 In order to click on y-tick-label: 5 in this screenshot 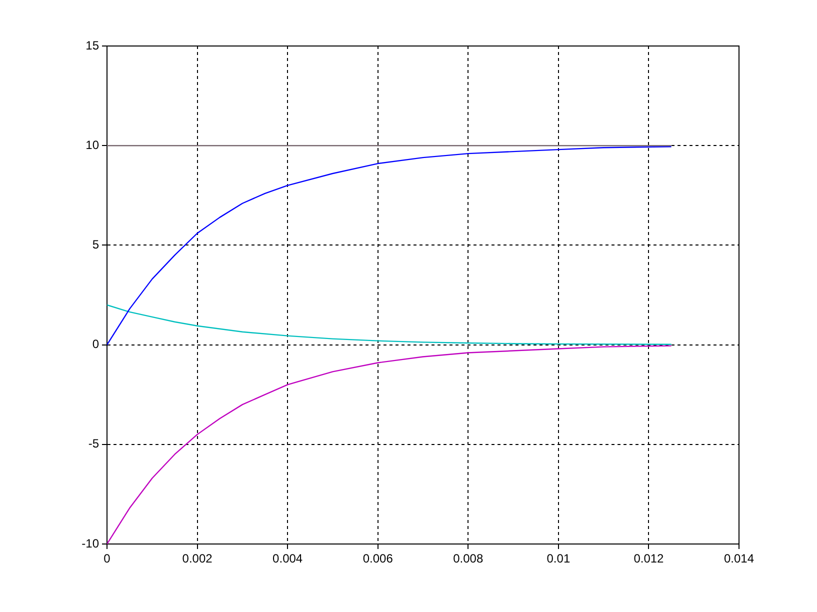, I will do `click(96, 245)`.